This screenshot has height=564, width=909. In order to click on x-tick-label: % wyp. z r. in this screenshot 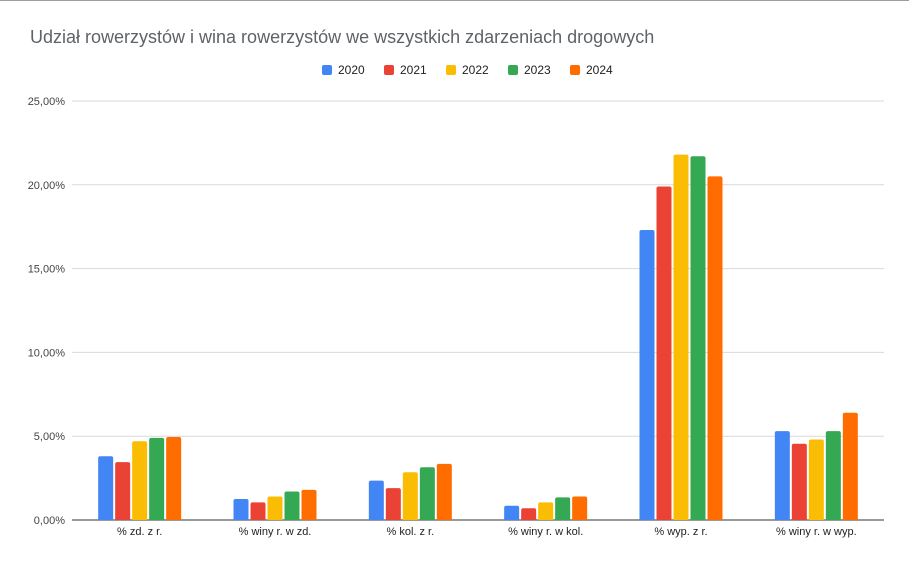, I will do `click(680, 532)`.